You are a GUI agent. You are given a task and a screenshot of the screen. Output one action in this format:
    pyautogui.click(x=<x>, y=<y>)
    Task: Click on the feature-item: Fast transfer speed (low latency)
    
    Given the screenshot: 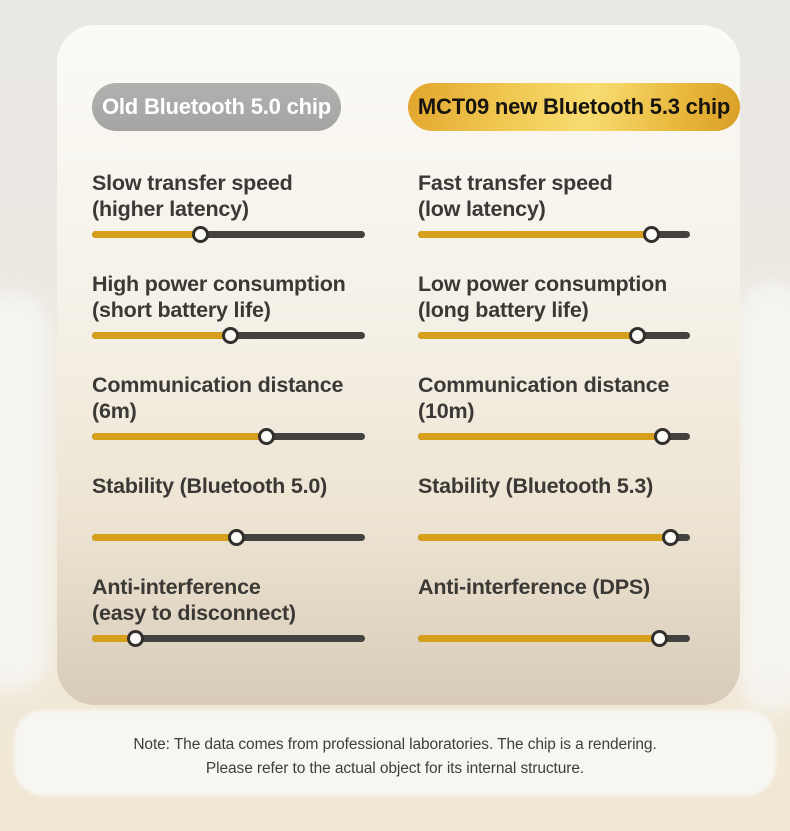 What is the action you would take?
    pyautogui.click(x=554, y=220)
    